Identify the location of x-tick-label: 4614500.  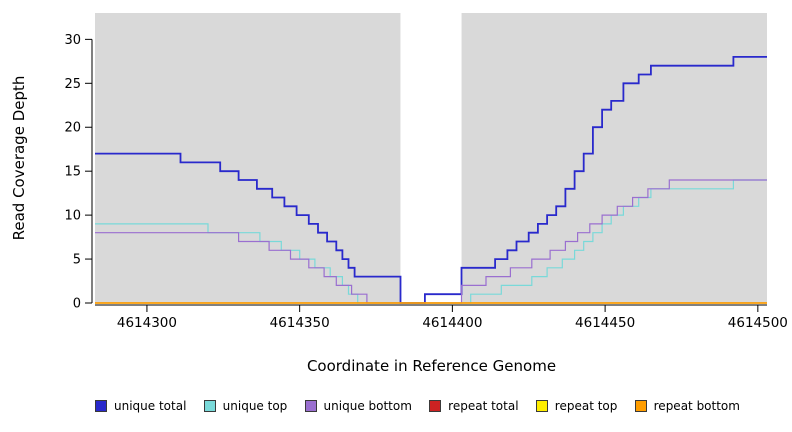
(758, 323).